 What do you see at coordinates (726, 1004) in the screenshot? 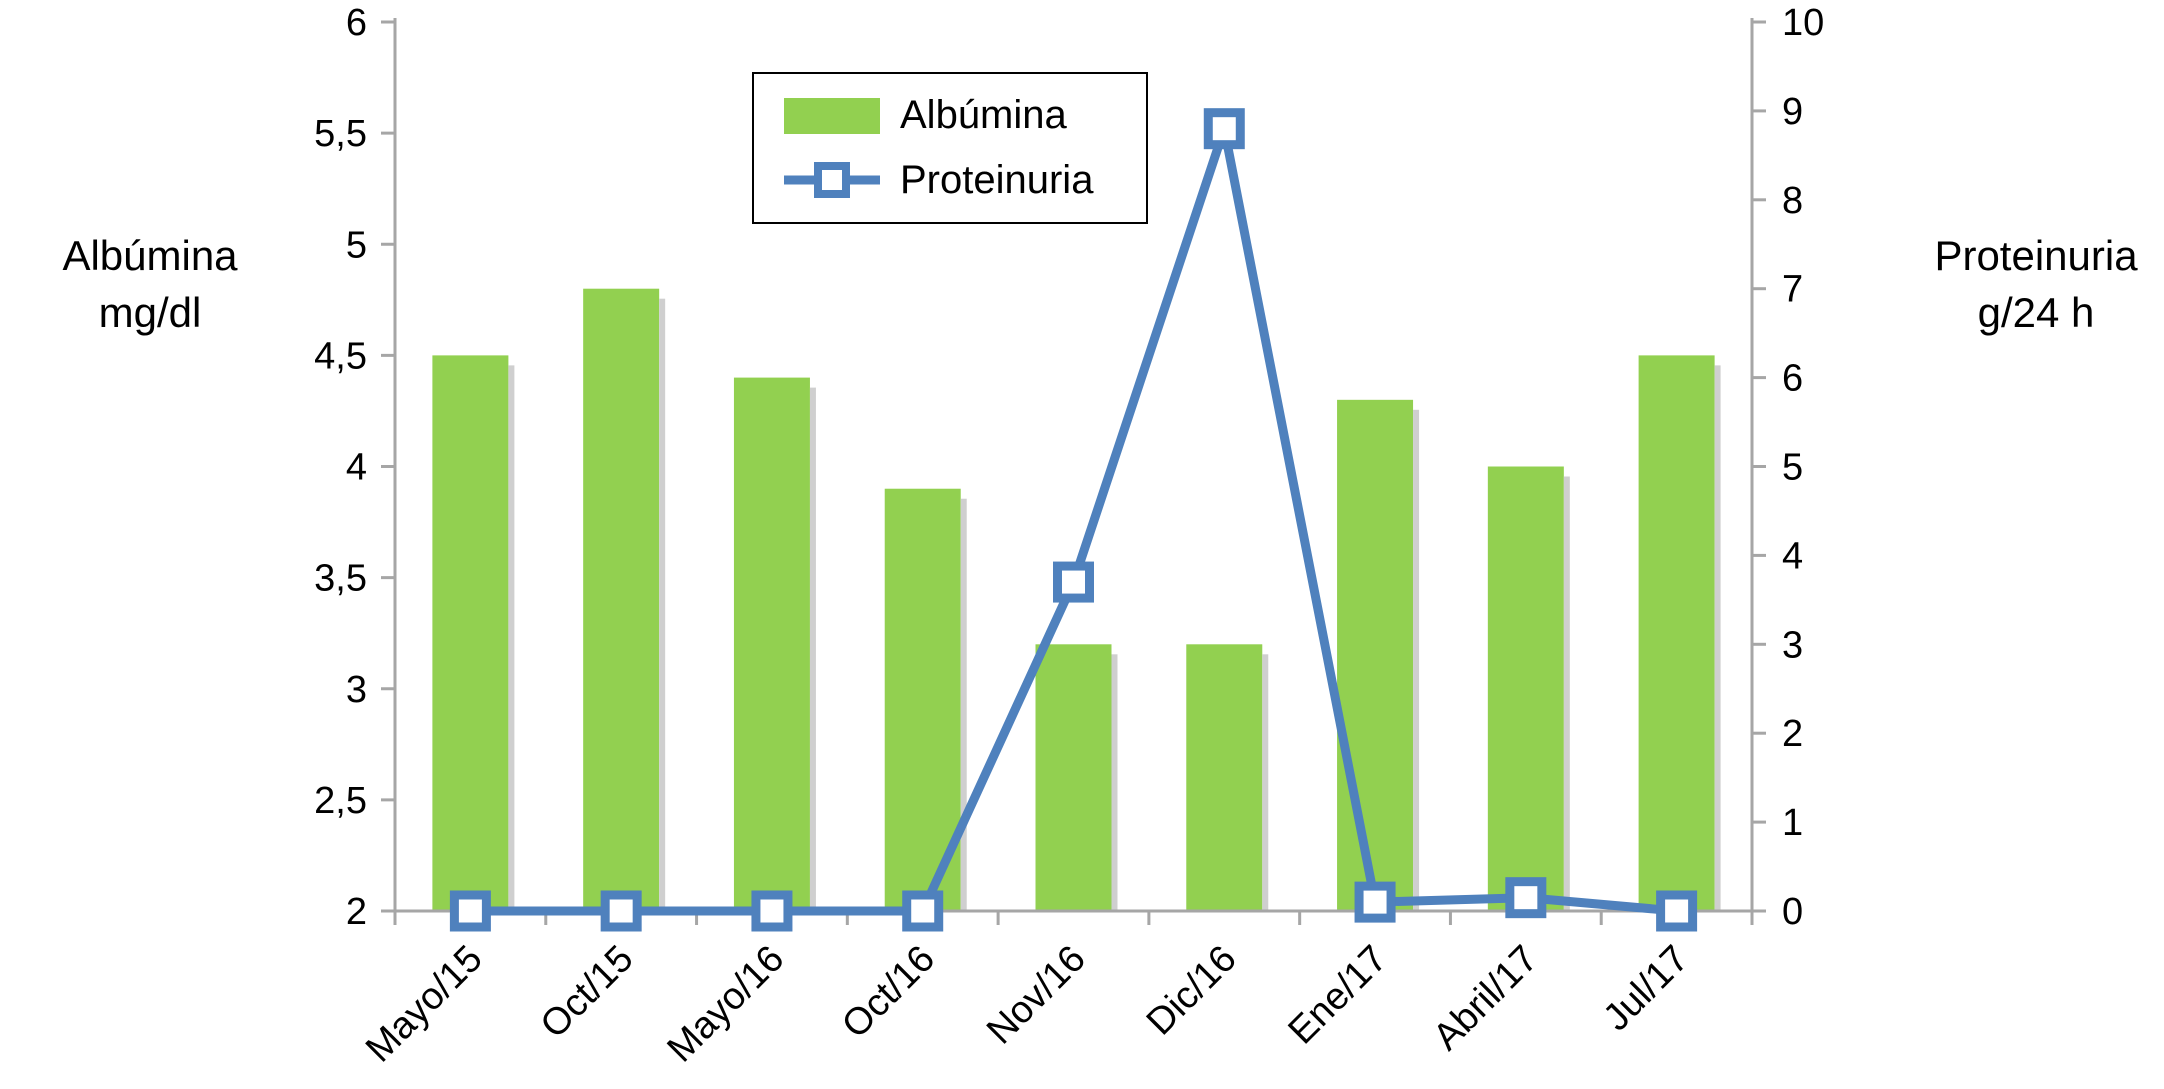
I see `x-axis-tick-label: Mayo/16` at bounding box center [726, 1004].